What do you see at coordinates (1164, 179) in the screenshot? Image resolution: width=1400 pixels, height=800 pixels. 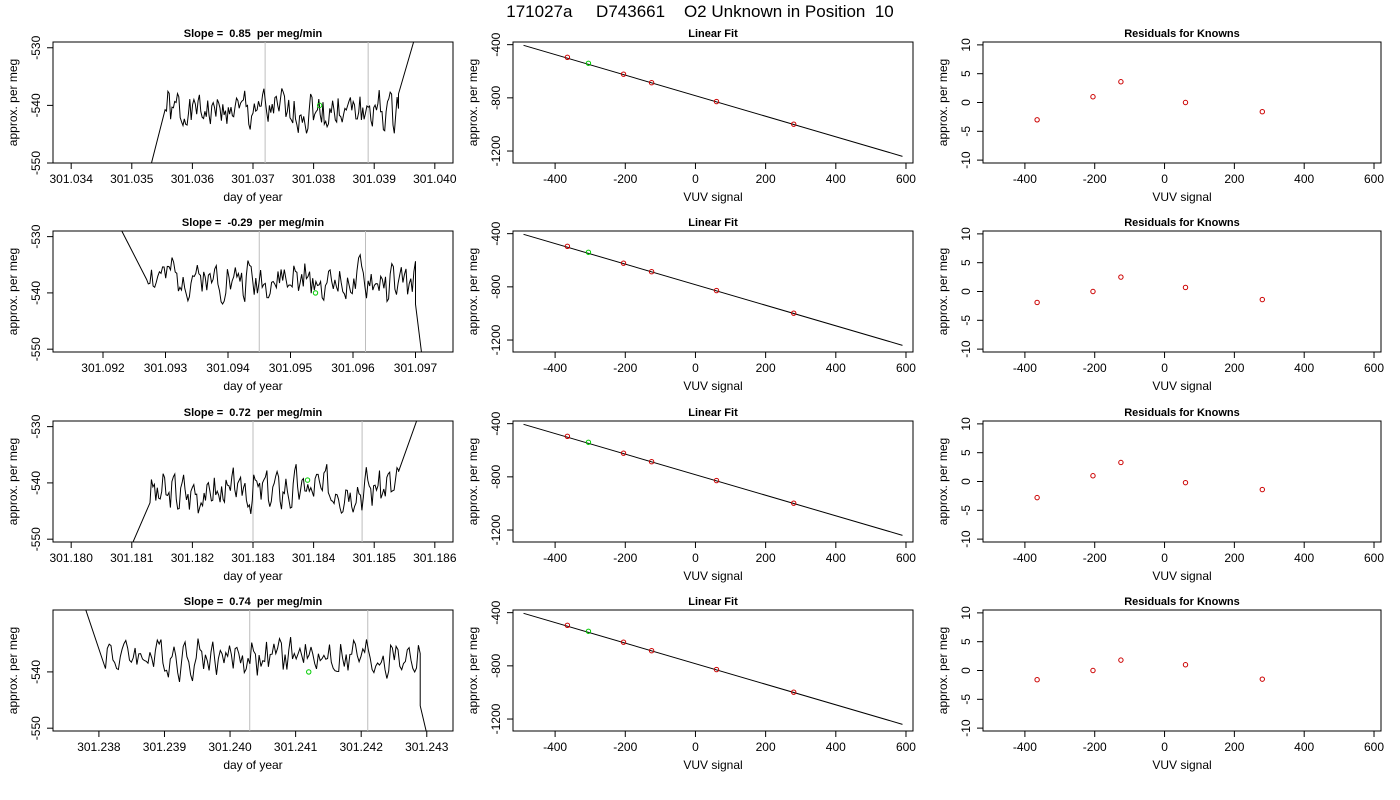 I see `x-tick-label: 0` at bounding box center [1164, 179].